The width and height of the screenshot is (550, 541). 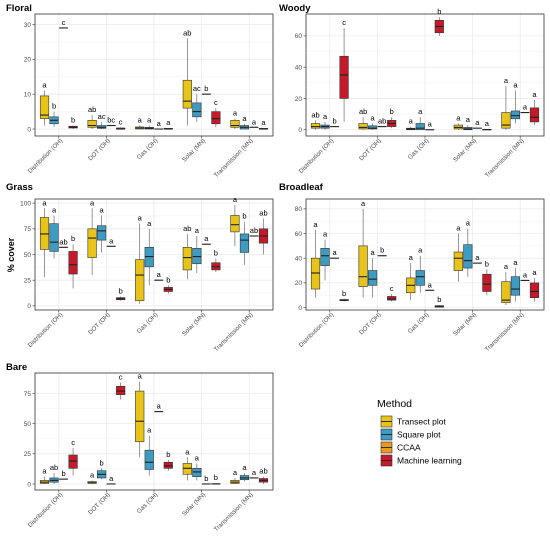 What do you see at coordinates (386, 421) in the screenshot?
I see `legend-key` at bounding box center [386, 421].